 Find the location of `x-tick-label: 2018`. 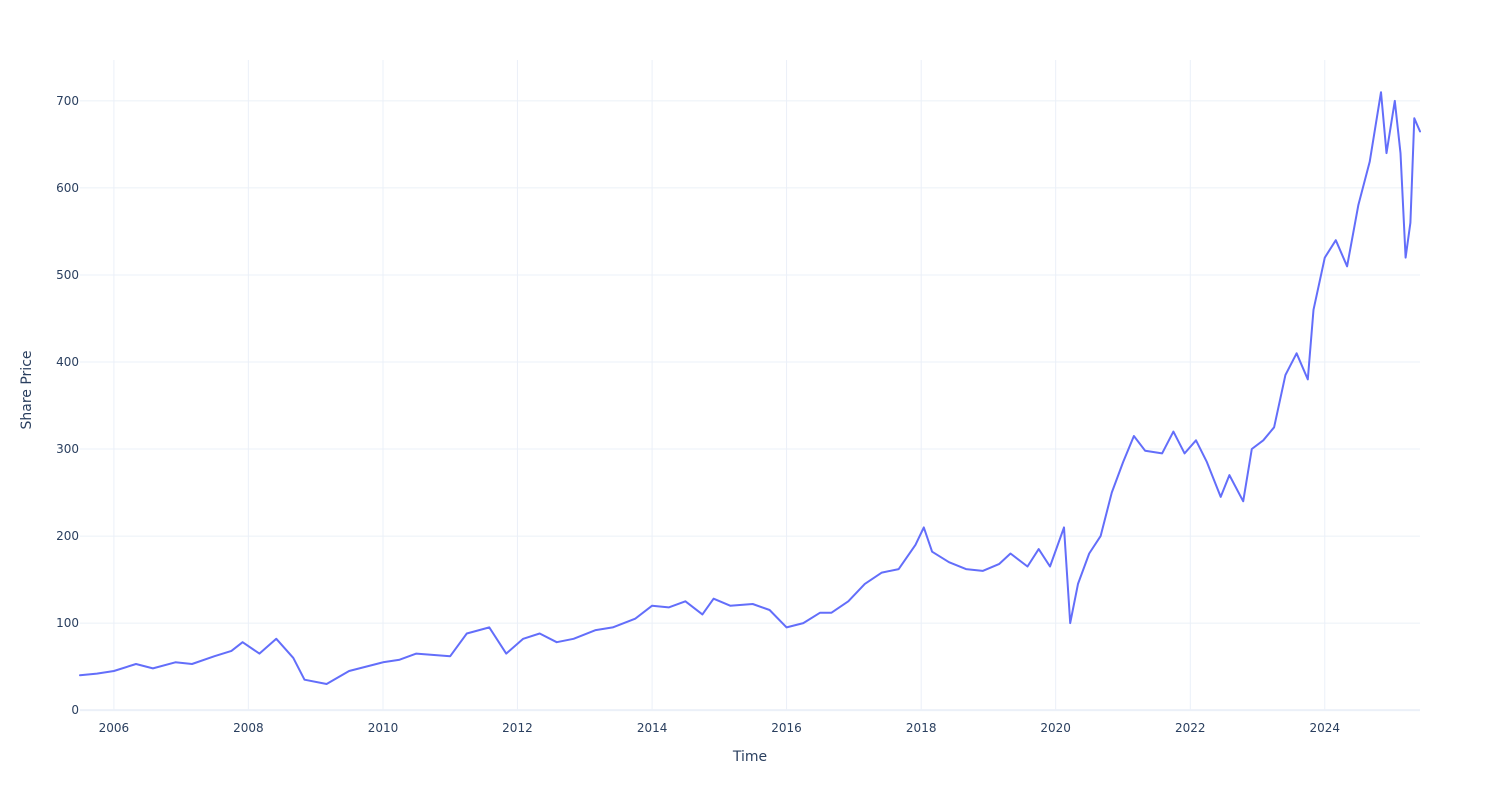

x-tick-label: 2018 is located at coordinates (921, 728).